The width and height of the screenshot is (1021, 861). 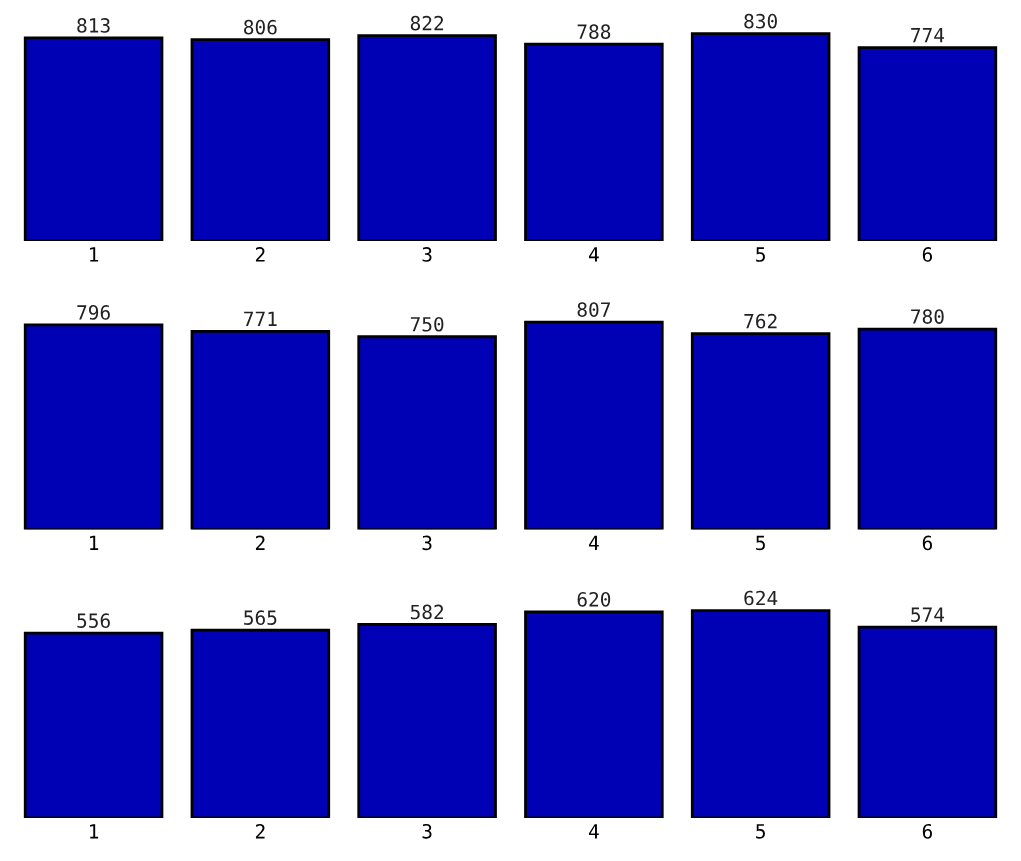 I want to click on data-label: 830, so click(x=760, y=21).